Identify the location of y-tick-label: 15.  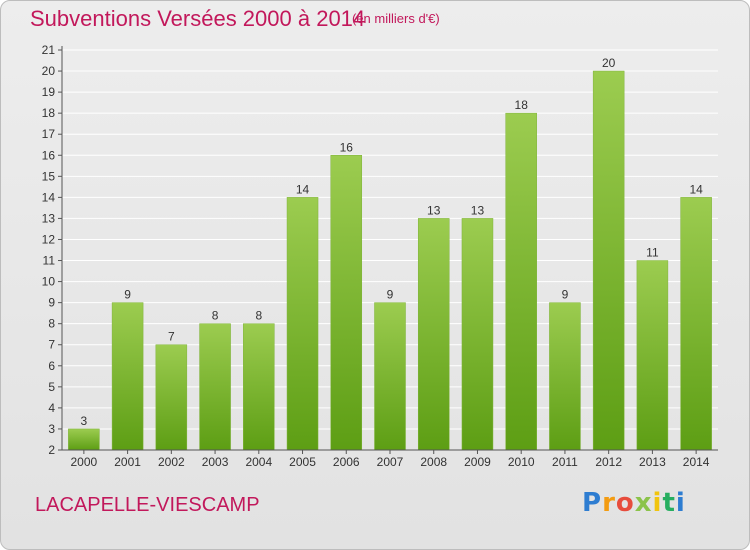
(49, 176).